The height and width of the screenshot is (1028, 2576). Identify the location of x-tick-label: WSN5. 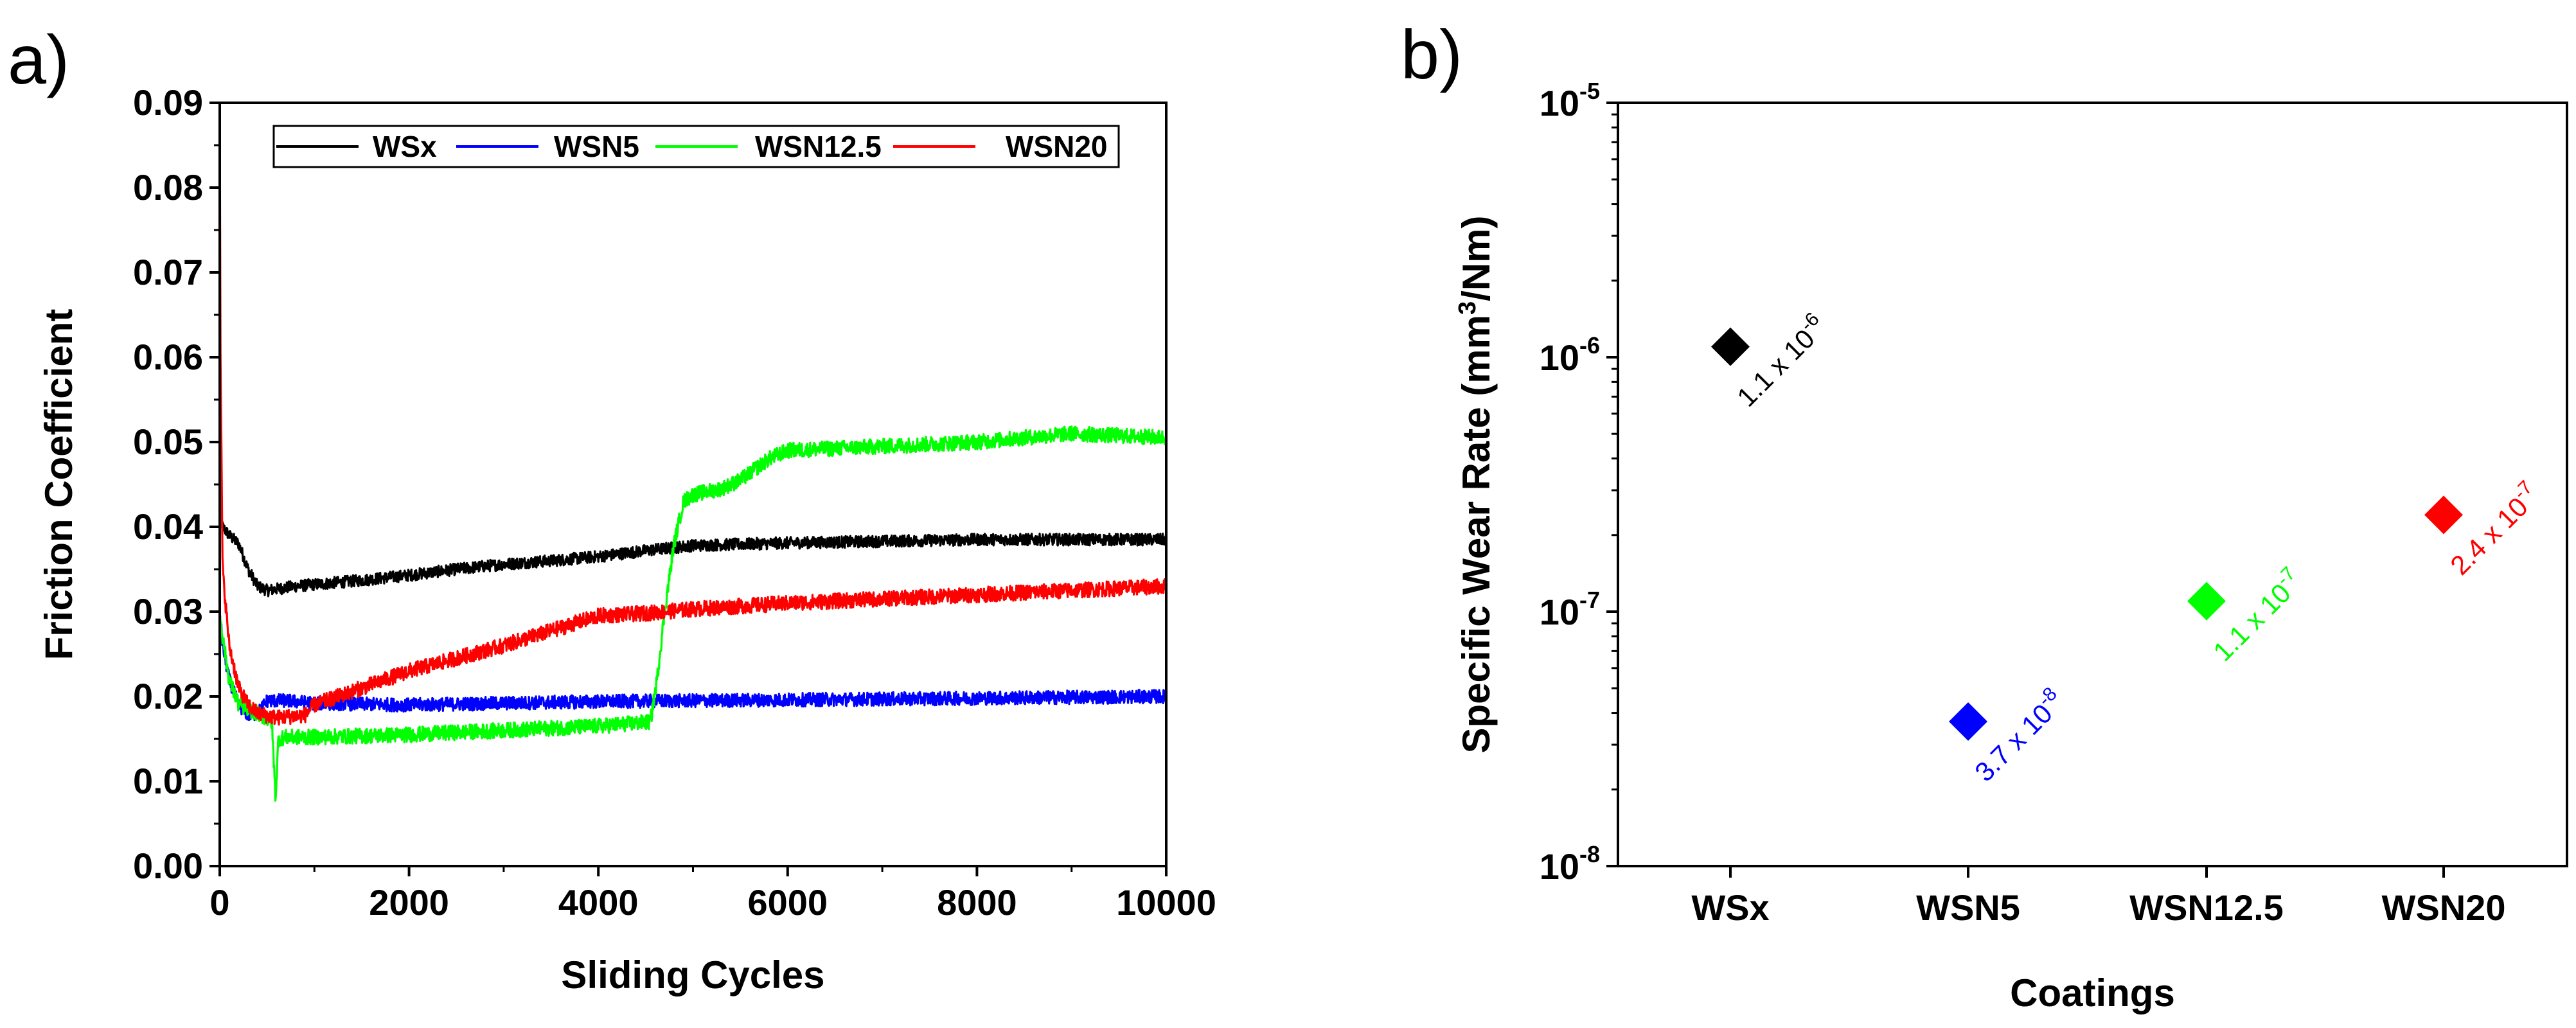
(1968, 907).